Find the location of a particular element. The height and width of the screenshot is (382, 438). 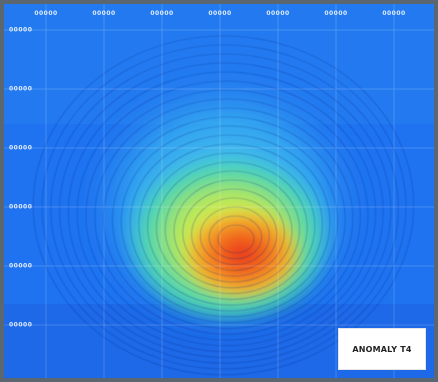

anomaly-label-box: ANOMALY T4 is located at coordinates (382, 349).